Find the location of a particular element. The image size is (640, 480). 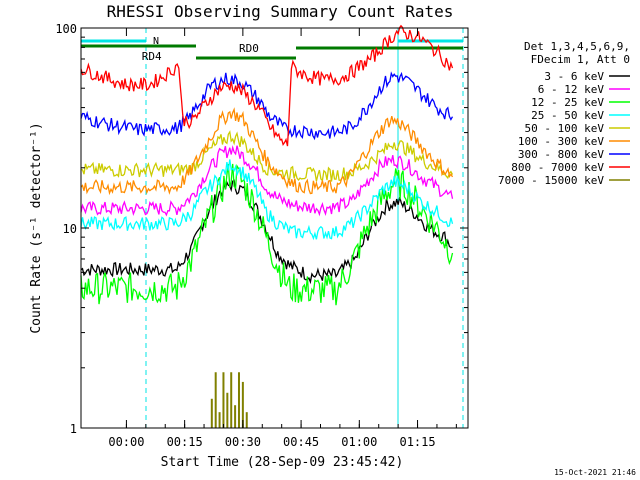

x-tick-label: 00:00 is located at coordinates (126, 442).